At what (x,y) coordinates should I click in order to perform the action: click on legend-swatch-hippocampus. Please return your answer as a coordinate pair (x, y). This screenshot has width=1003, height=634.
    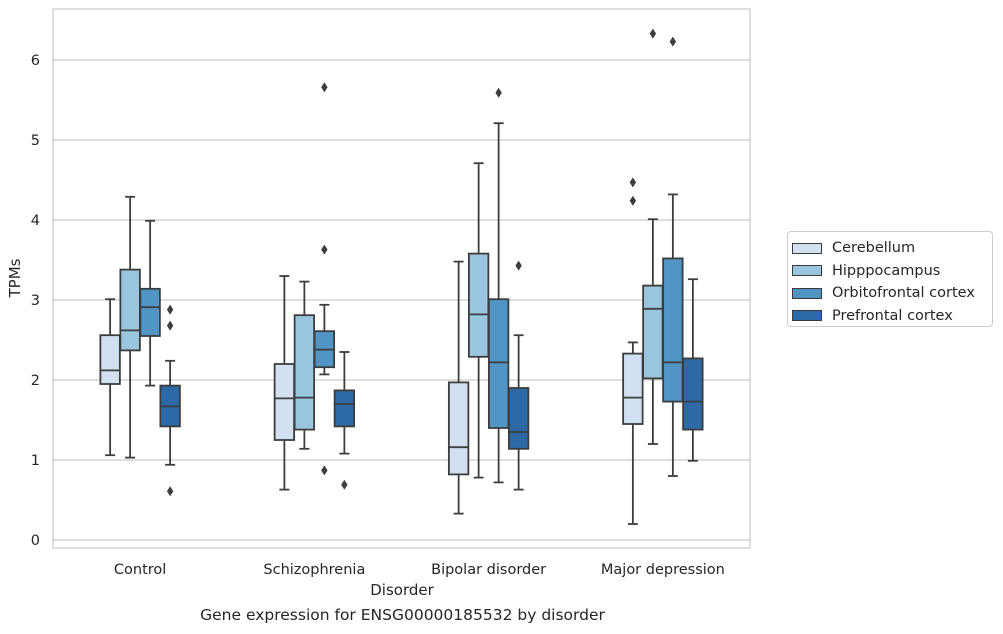
    Looking at the image, I should click on (807, 271).